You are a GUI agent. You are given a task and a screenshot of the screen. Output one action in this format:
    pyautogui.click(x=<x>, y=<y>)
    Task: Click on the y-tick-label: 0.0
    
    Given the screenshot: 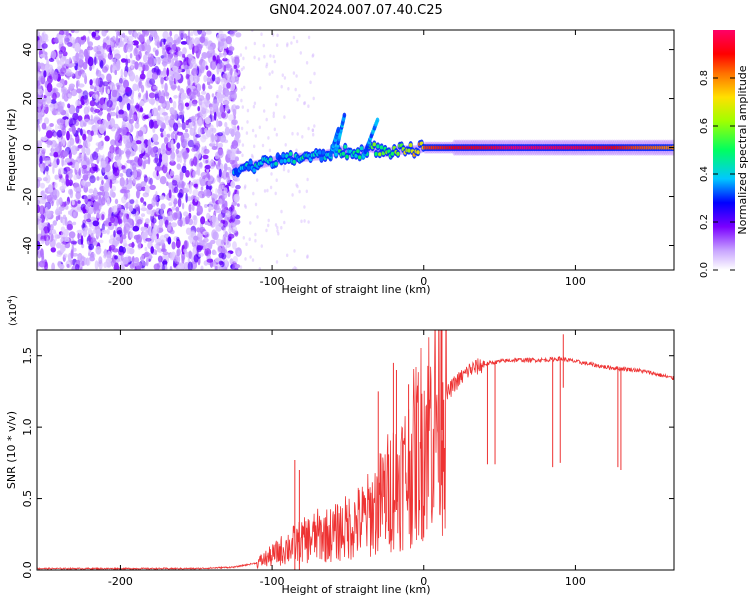 What is the action you would take?
    pyautogui.click(x=27, y=570)
    